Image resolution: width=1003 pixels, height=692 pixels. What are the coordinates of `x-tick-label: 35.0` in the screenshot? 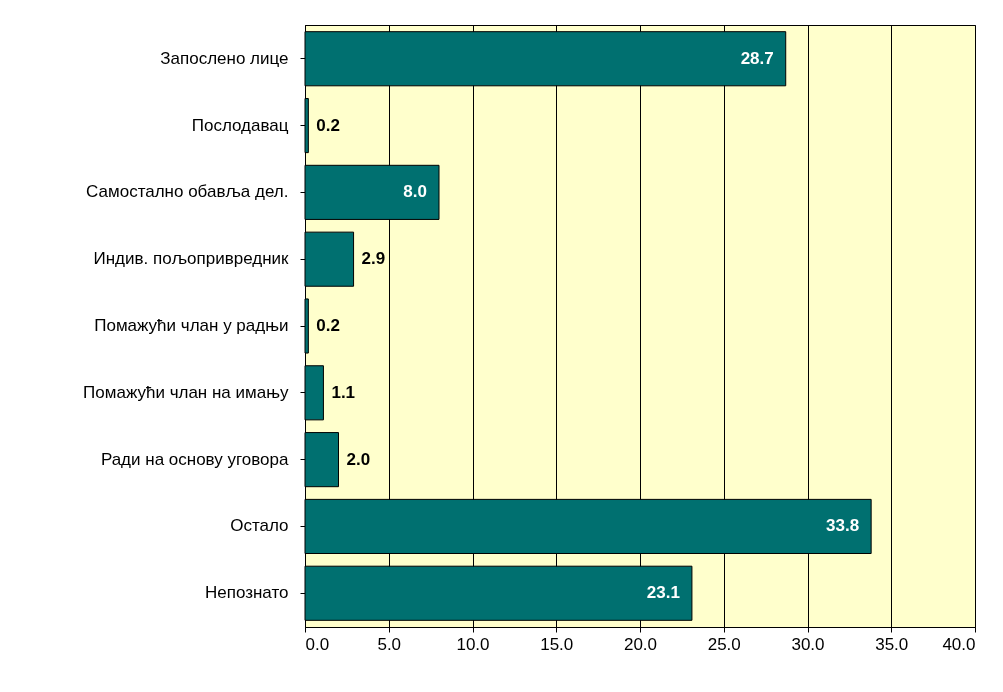 It's located at (892, 644).